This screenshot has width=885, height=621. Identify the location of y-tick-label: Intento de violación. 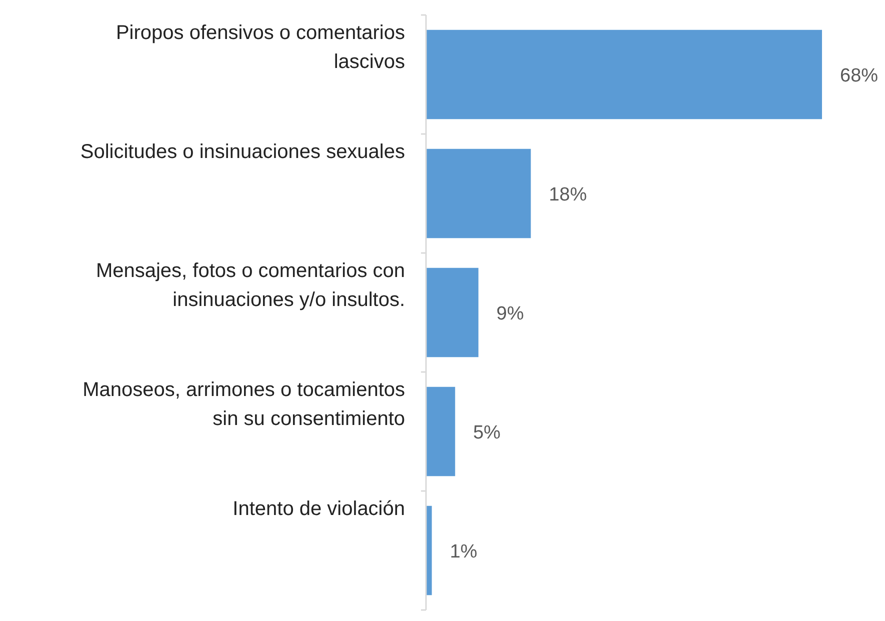
(318, 509).